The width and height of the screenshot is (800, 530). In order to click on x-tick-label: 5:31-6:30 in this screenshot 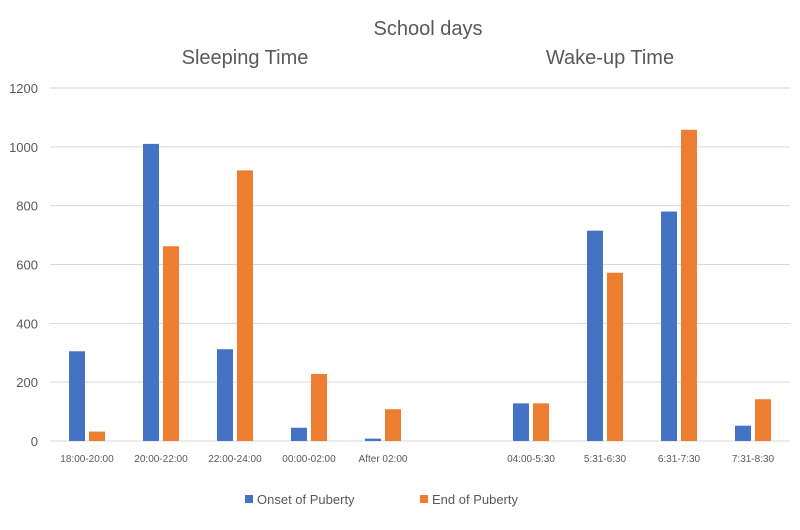, I will do `click(605, 459)`.